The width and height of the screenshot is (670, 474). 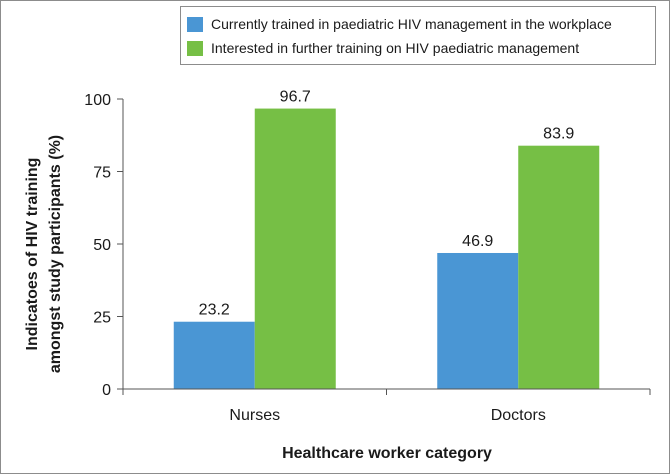 What do you see at coordinates (102, 318) in the screenshot?
I see `y-tick-label: 25` at bounding box center [102, 318].